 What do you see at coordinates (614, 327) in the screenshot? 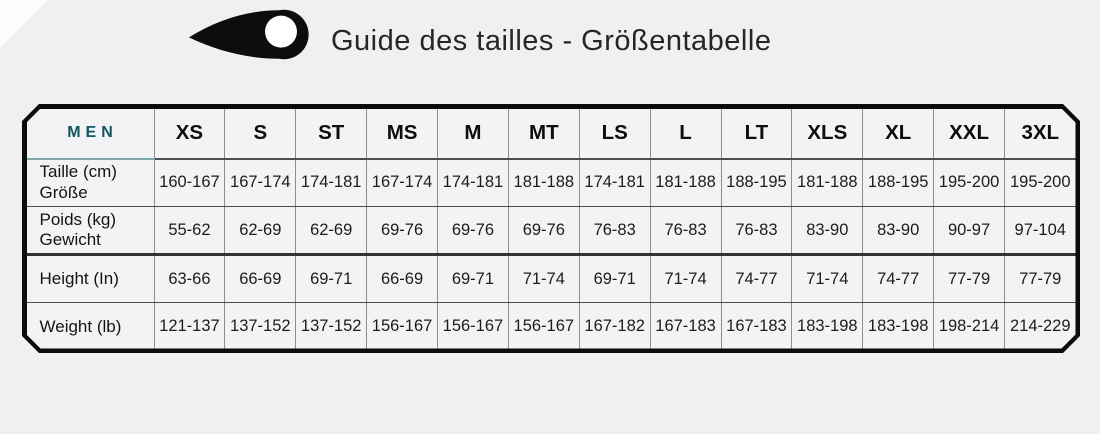
I see `size-cell: 167-182` at bounding box center [614, 327].